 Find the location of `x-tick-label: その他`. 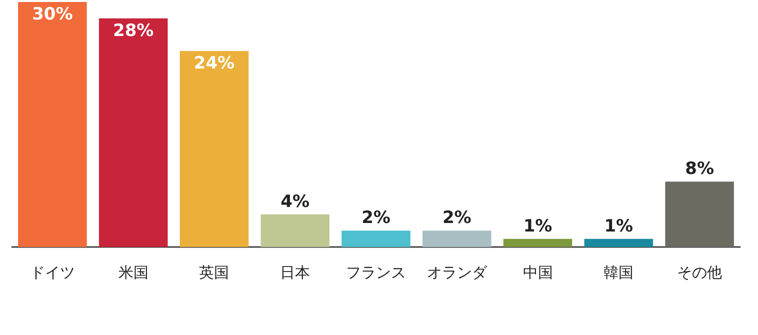

x-tick-label: その他 is located at coordinates (699, 273).